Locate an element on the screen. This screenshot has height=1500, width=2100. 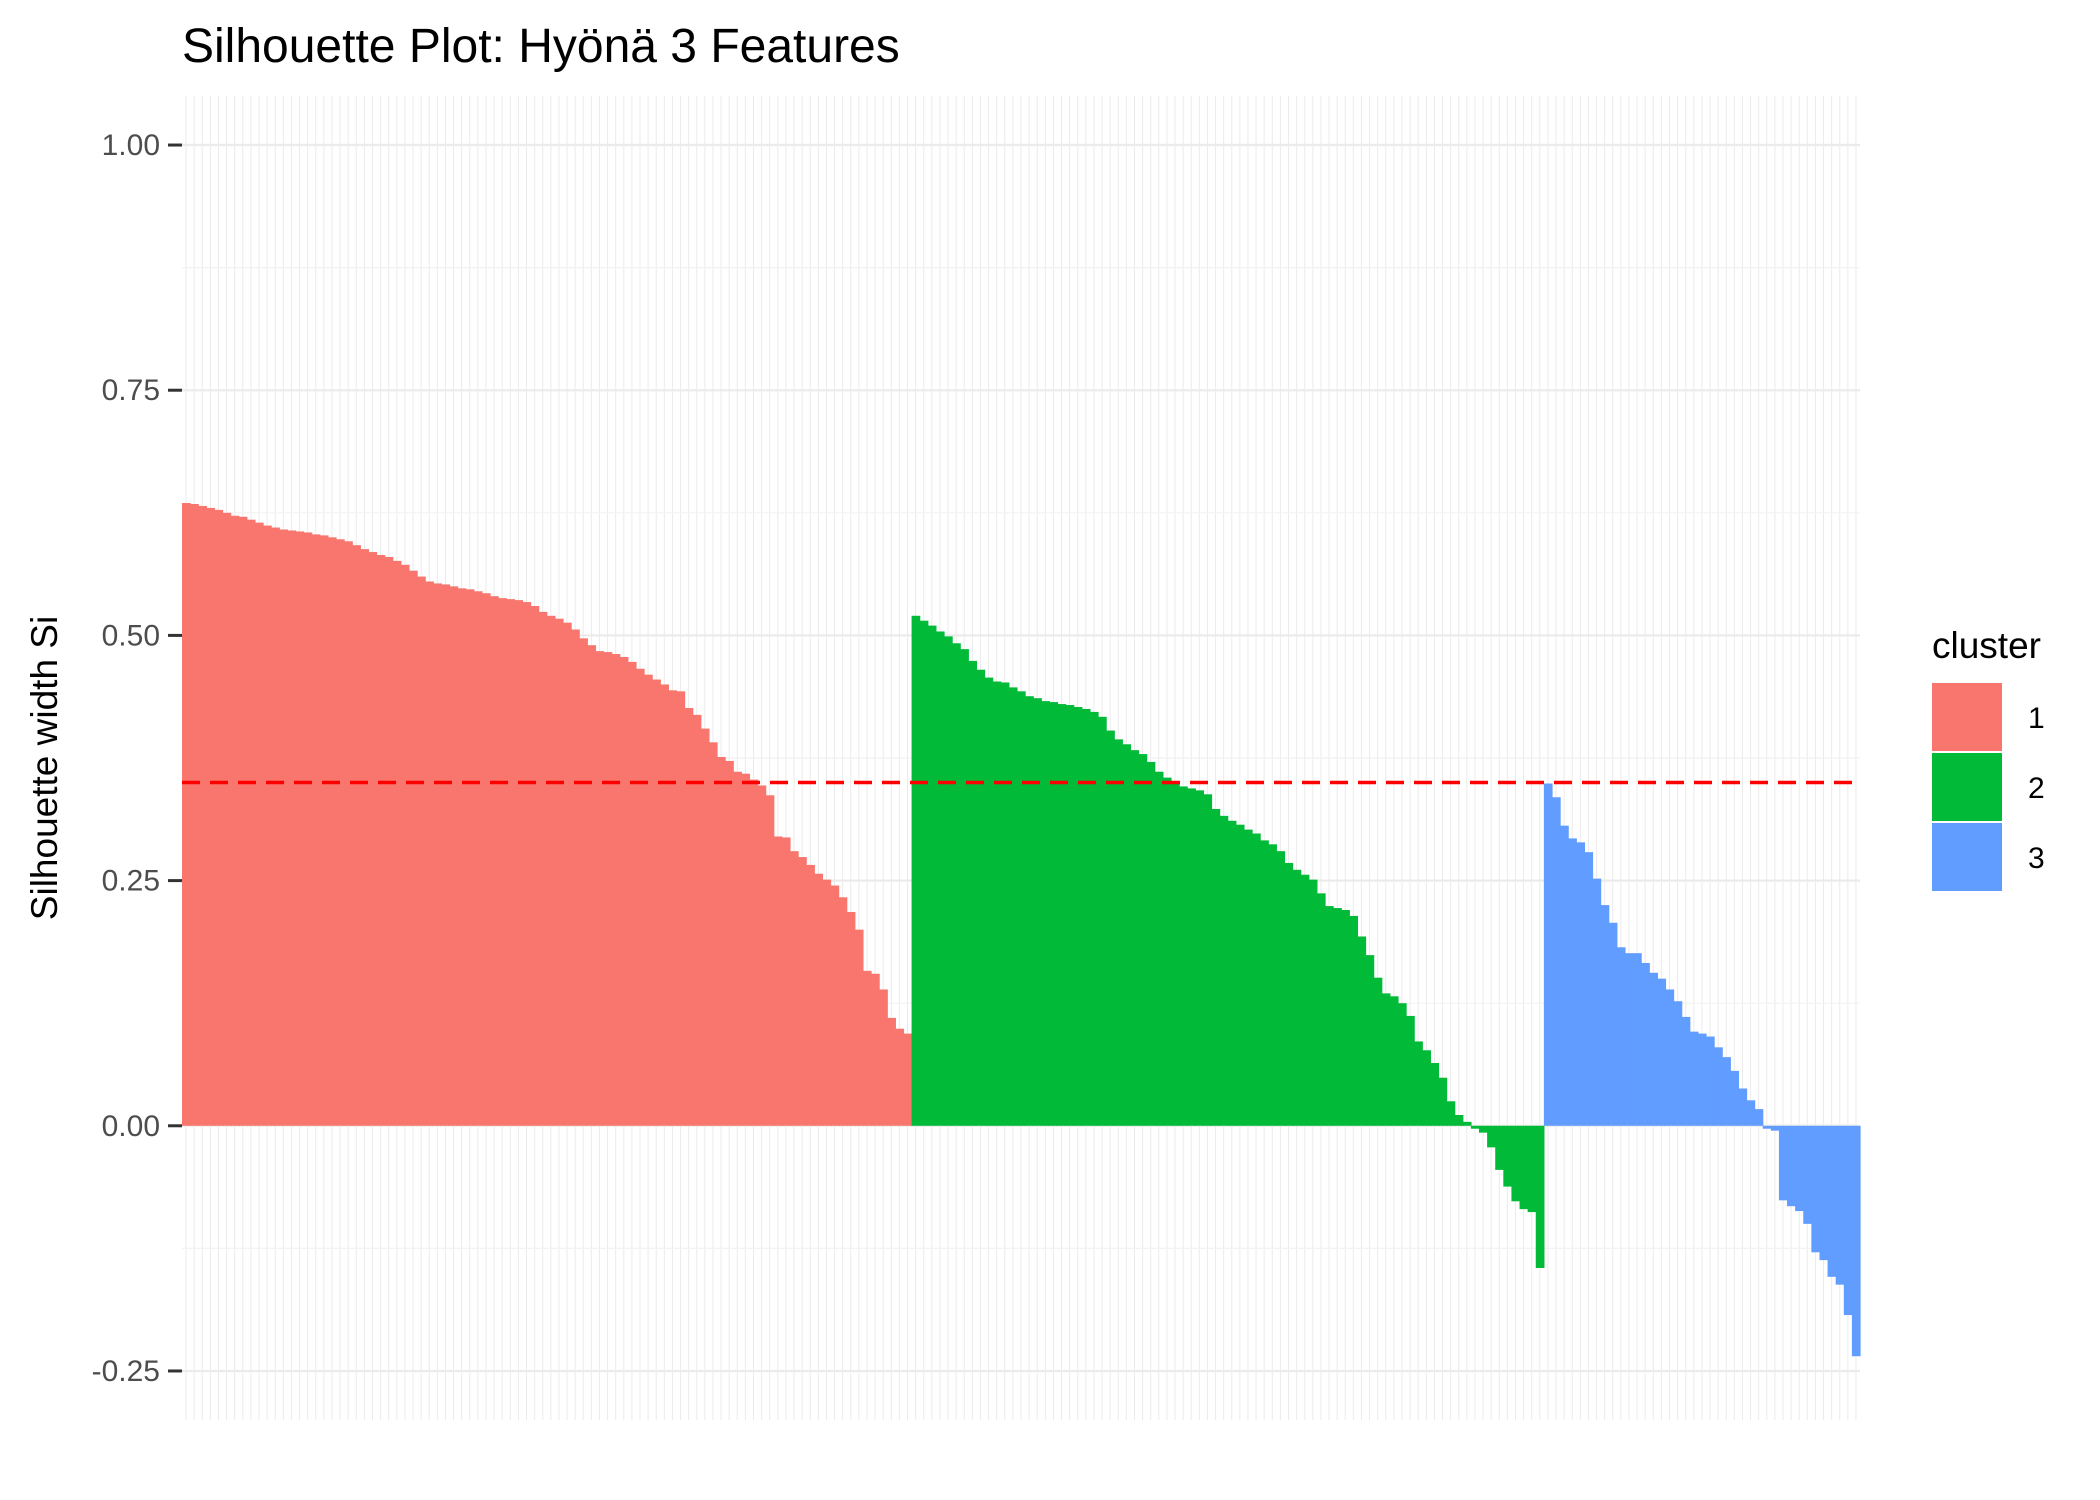
y-tick-label: 0.00 is located at coordinates (131, 1126).